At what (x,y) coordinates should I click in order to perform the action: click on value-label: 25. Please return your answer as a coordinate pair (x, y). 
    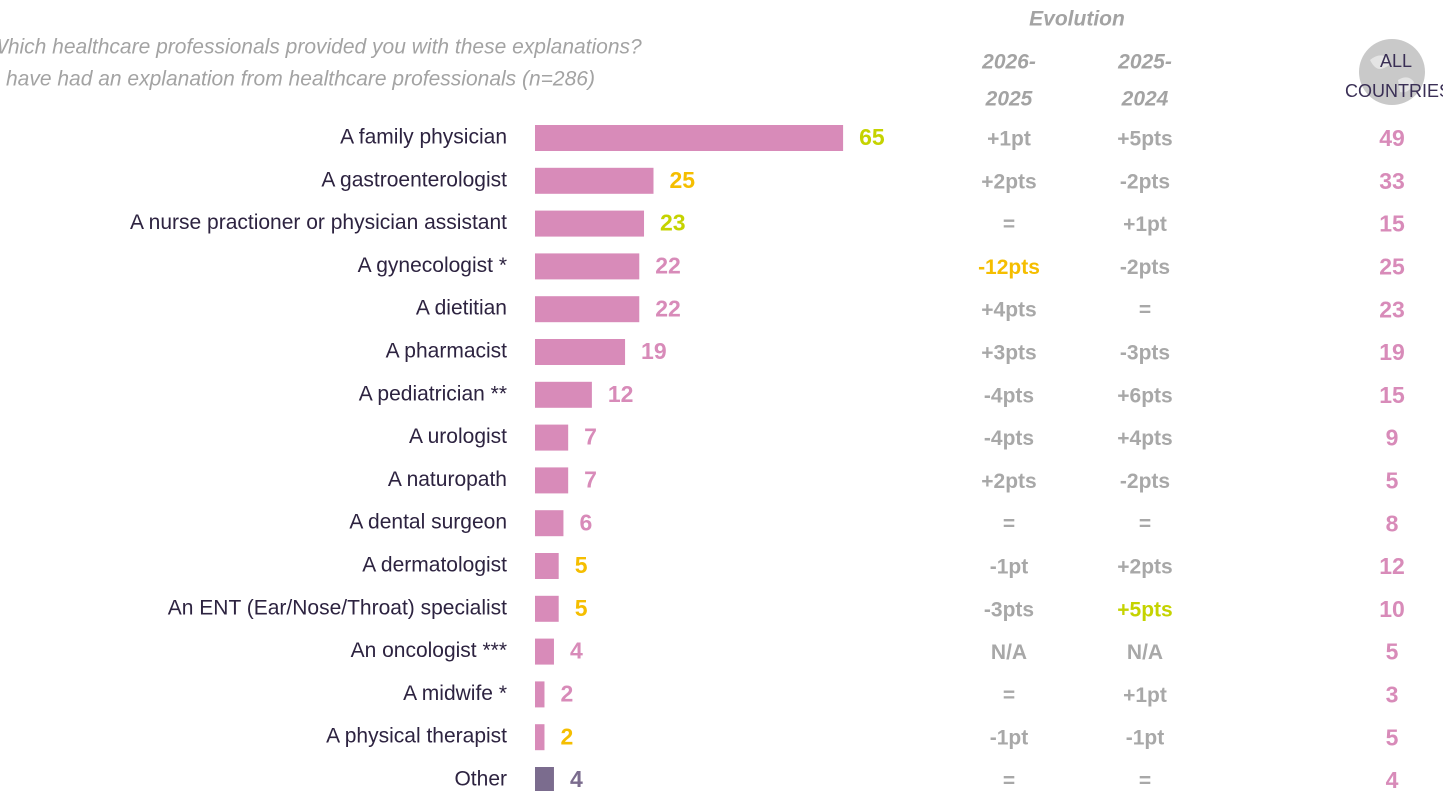
    Looking at the image, I should click on (683, 180).